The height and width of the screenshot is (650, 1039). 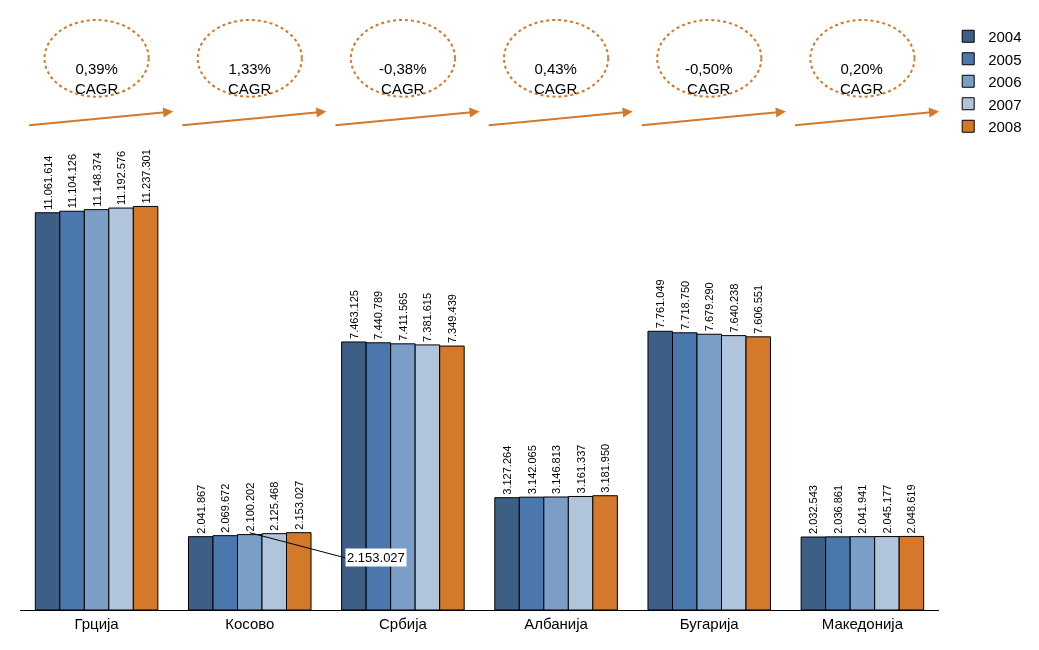 I want to click on data-label: 11.237.301, so click(x=145, y=176).